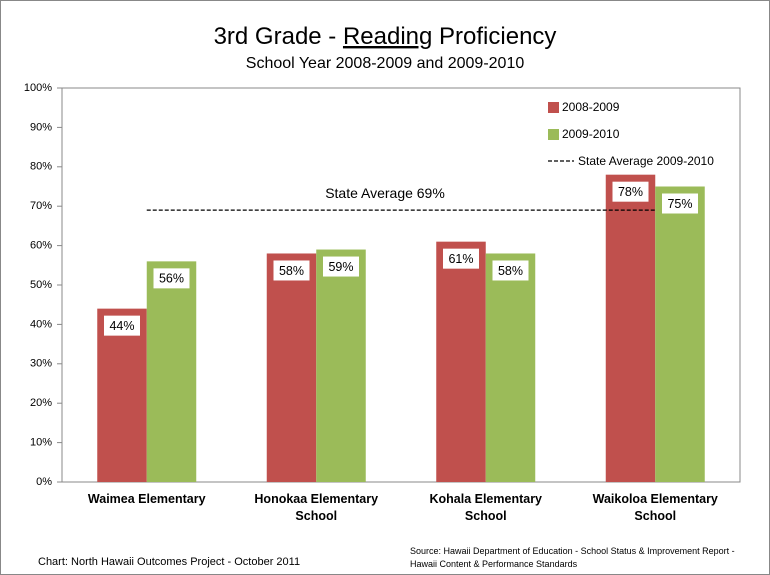 Image resolution: width=770 pixels, height=575 pixels. Describe the element at coordinates (646, 161) in the screenshot. I see `legend-label: State Average 2009-2010` at that location.